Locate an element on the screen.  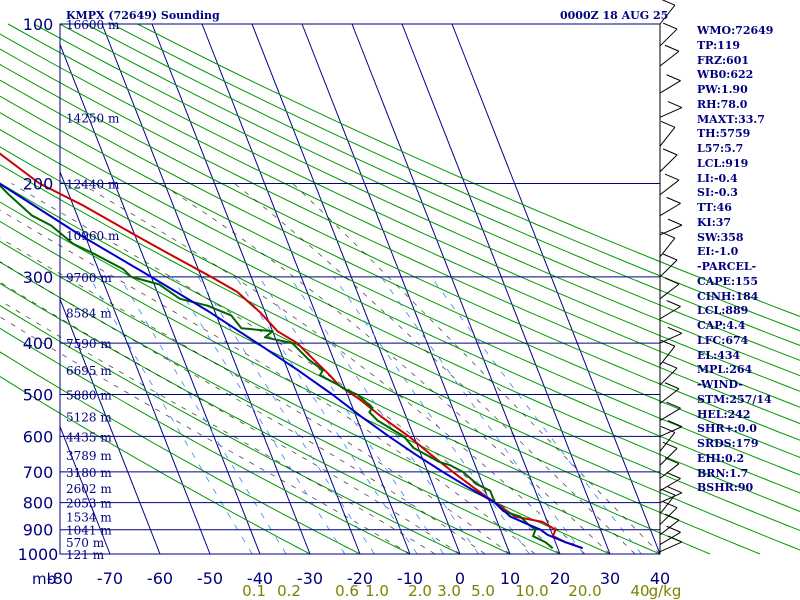
index-item: MPL:264 is located at coordinates (725, 370).